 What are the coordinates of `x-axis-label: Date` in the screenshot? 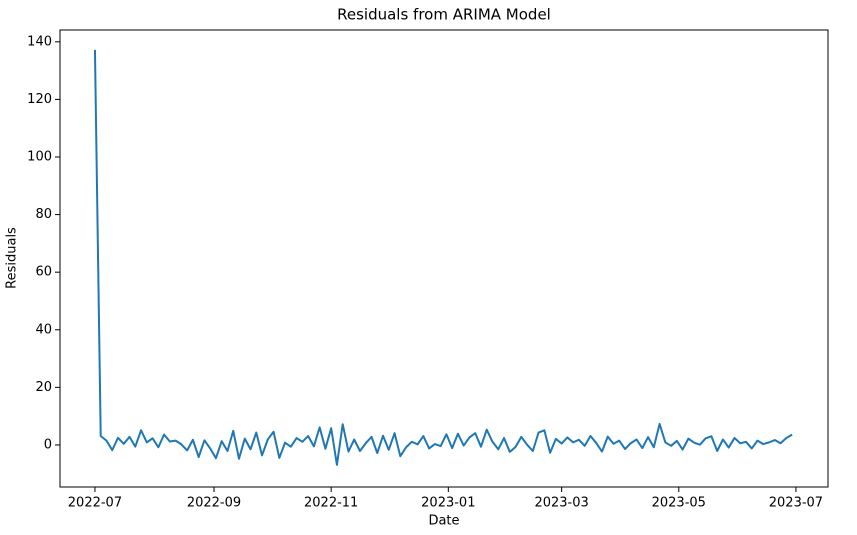 It's located at (443, 521).